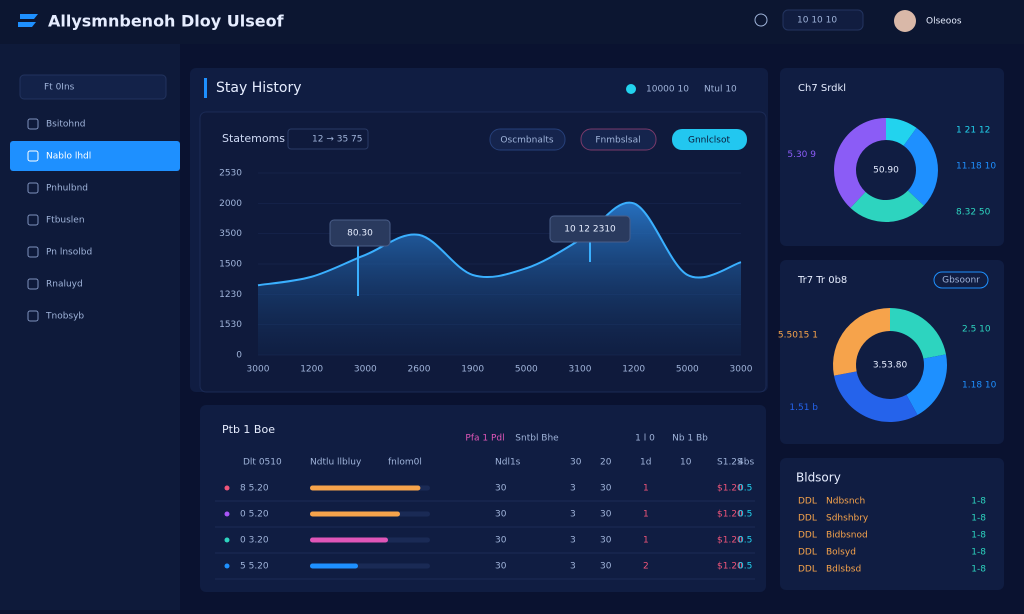 This screenshot has width=1024, height=614. I want to click on nav-item: Nablo lhdl, so click(68, 157).